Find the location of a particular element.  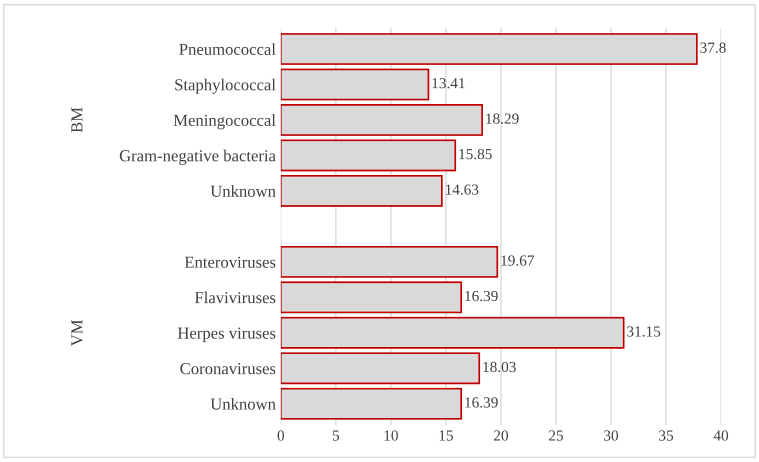

data-label: 31.15 is located at coordinates (643, 331).